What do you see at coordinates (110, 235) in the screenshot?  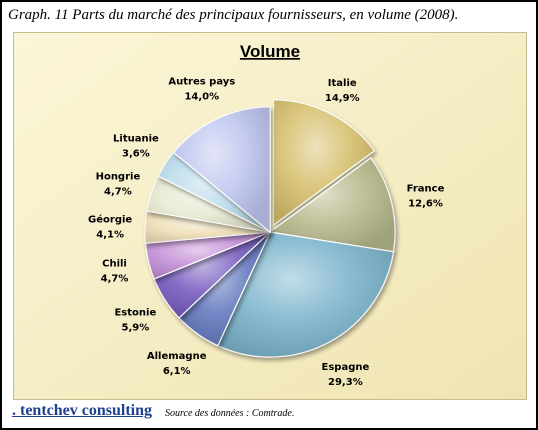 I see `slice-value-label: 4,1%` at bounding box center [110, 235].